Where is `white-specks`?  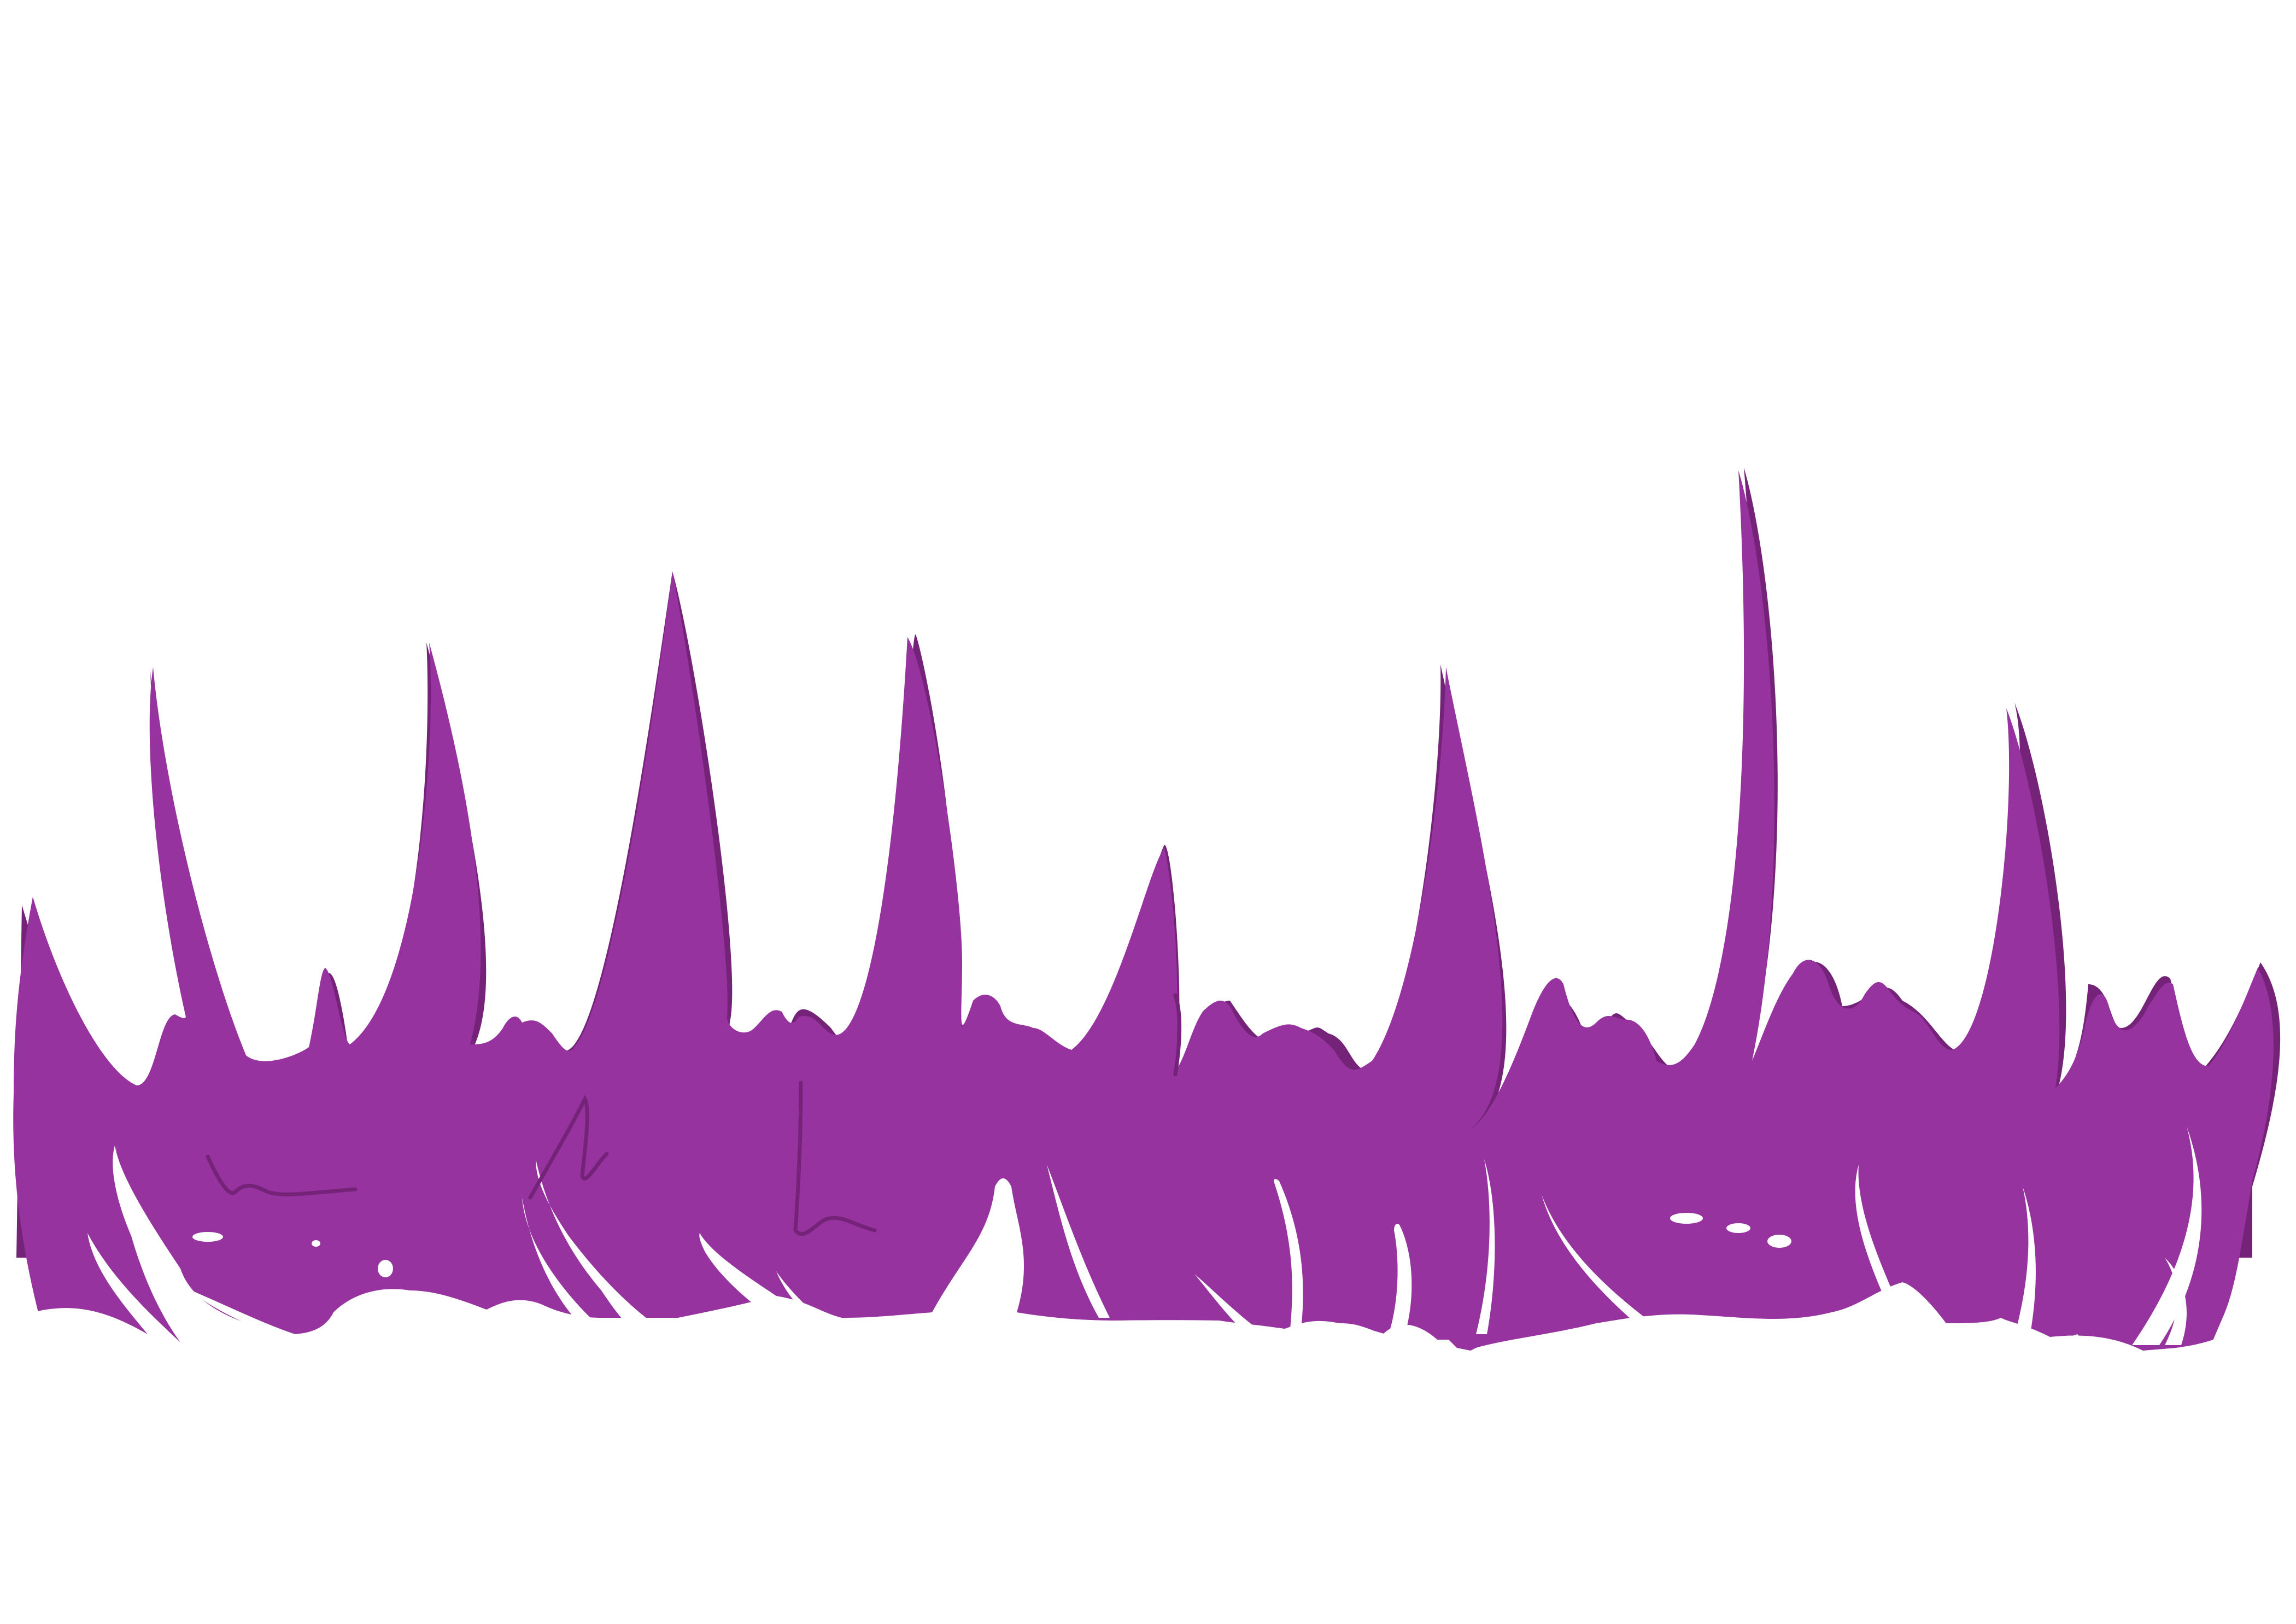
white-specks is located at coordinates (991, 1245).